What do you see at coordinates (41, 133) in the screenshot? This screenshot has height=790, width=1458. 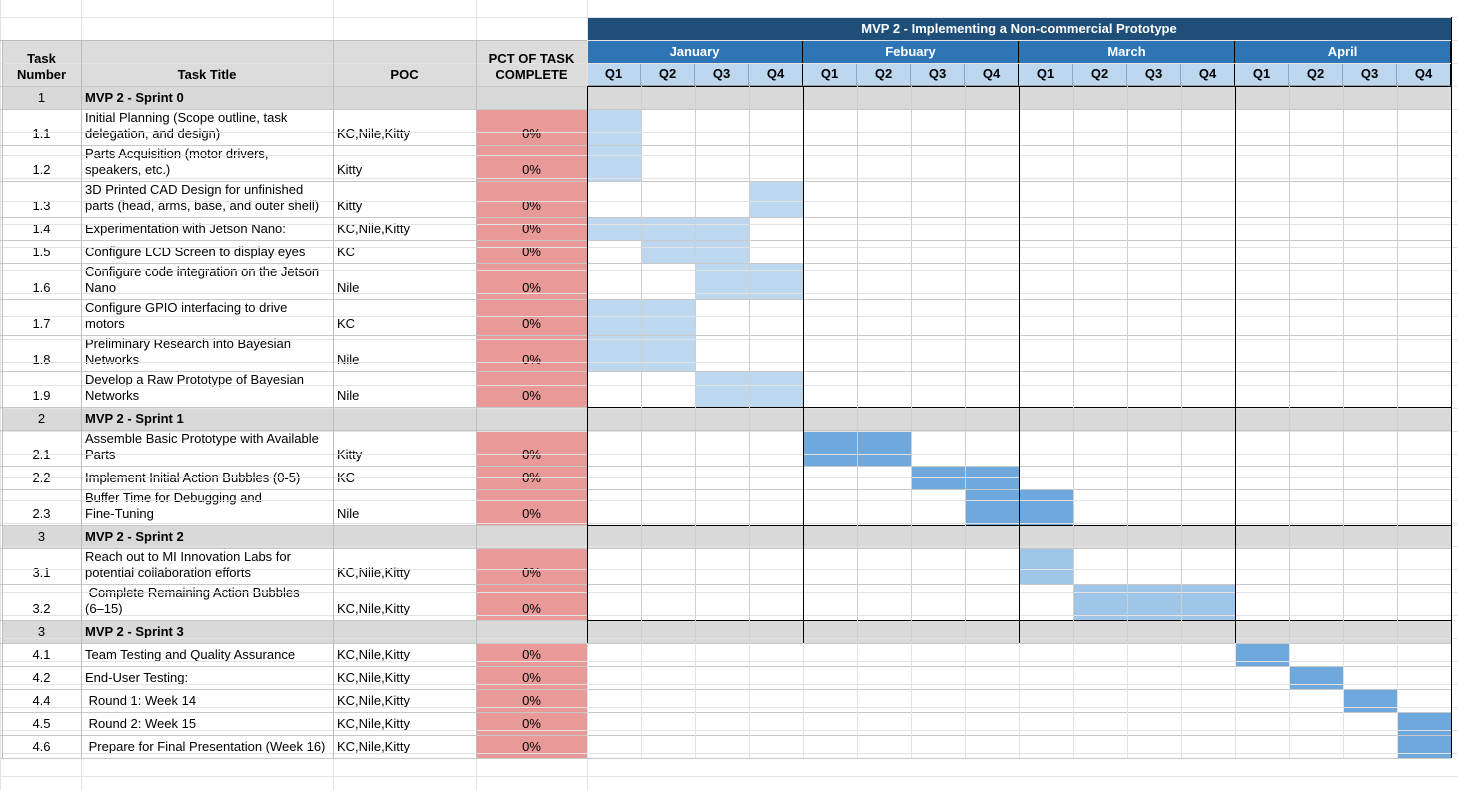 I see `task-number: 1.1` at bounding box center [41, 133].